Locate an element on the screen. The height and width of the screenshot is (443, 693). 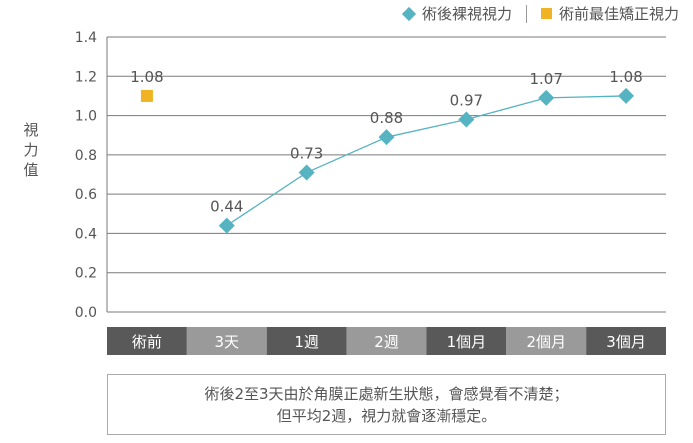
legend-label-series2: 術前最佳矯正視力 is located at coordinates (618, 14).